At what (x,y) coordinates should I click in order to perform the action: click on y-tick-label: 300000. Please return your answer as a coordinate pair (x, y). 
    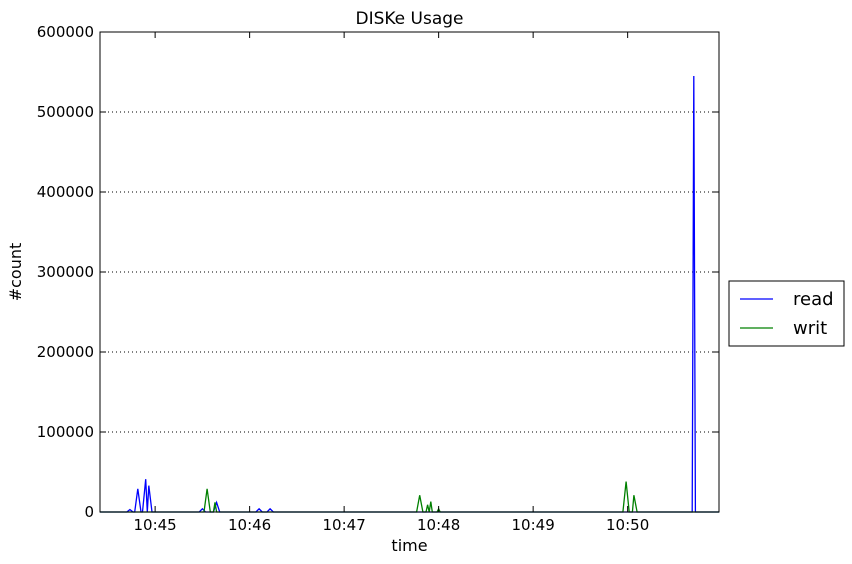
    Looking at the image, I should click on (65, 272).